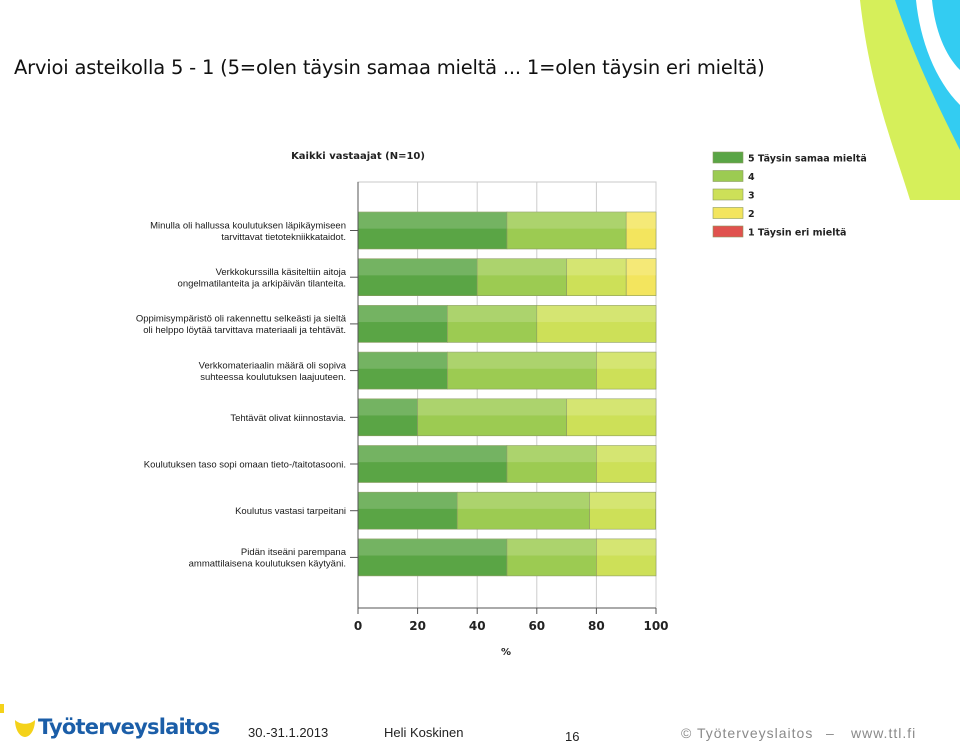 Image resolution: width=960 pixels, height=746 pixels. What do you see at coordinates (797, 233) in the screenshot?
I see `legend-label: 1 Täysin eri mieltä` at bounding box center [797, 233].